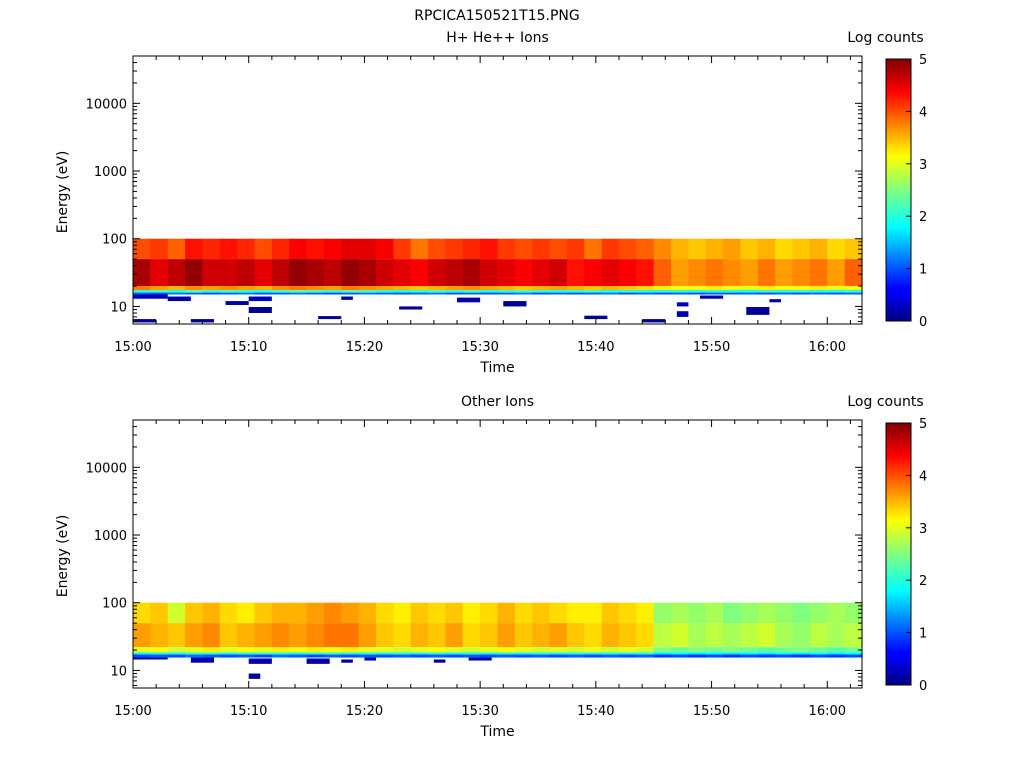 This screenshot has height=768, width=1024. I want to click on x-tick-label: 15:30, so click(479, 711).